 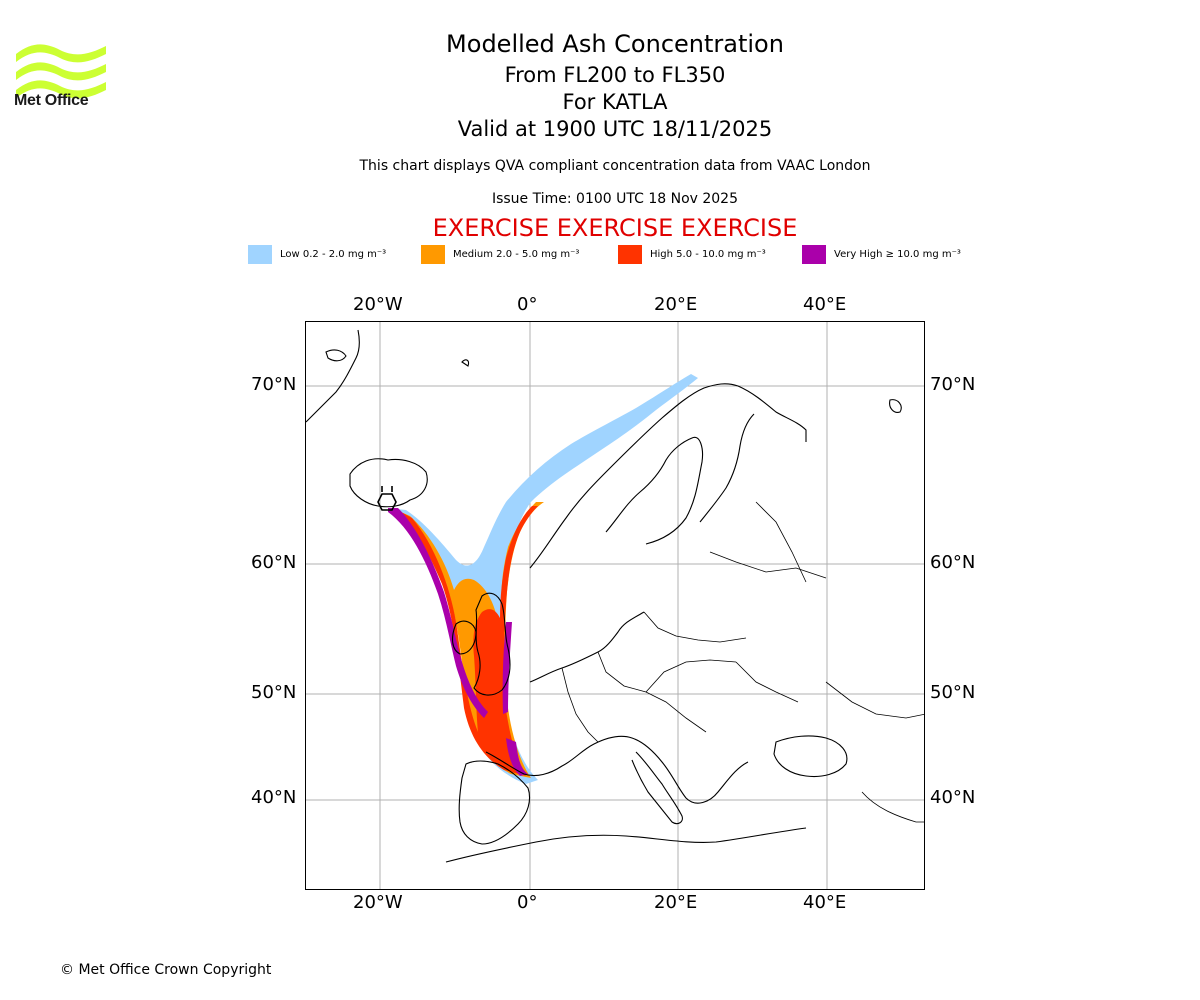 I want to click on lat-tick-right-50n: 50°N, so click(x=953, y=692).